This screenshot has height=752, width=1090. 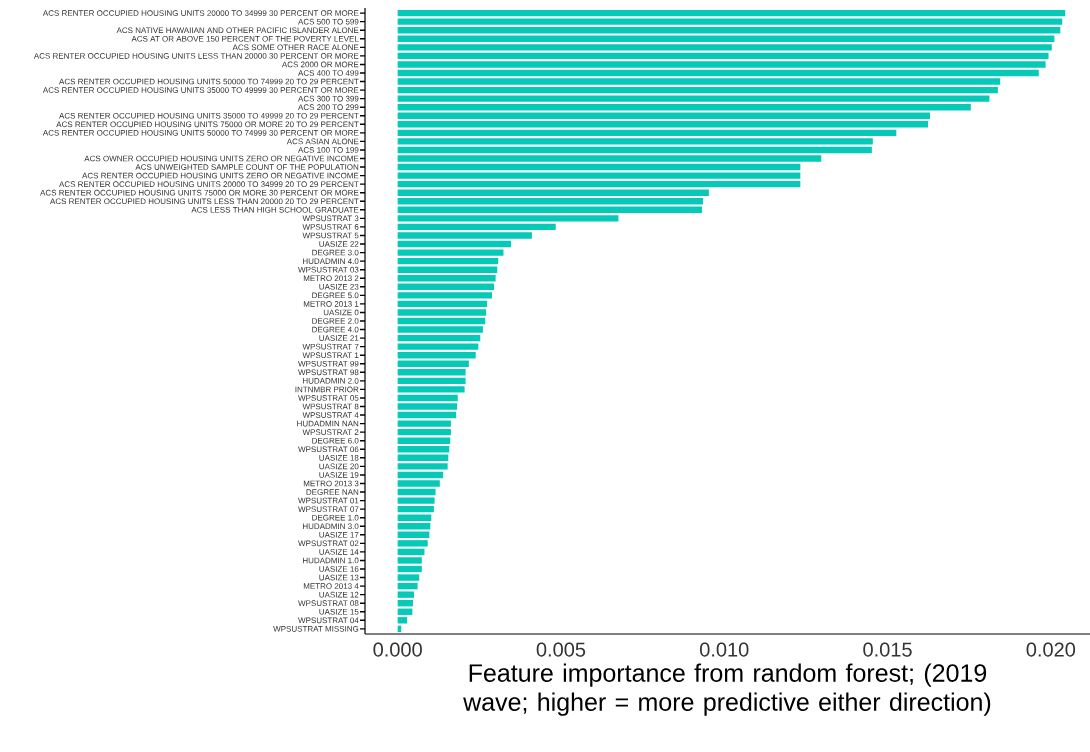 I want to click on y-tick-label: WPSUSTRAT 01, so click(x=328, y=500).